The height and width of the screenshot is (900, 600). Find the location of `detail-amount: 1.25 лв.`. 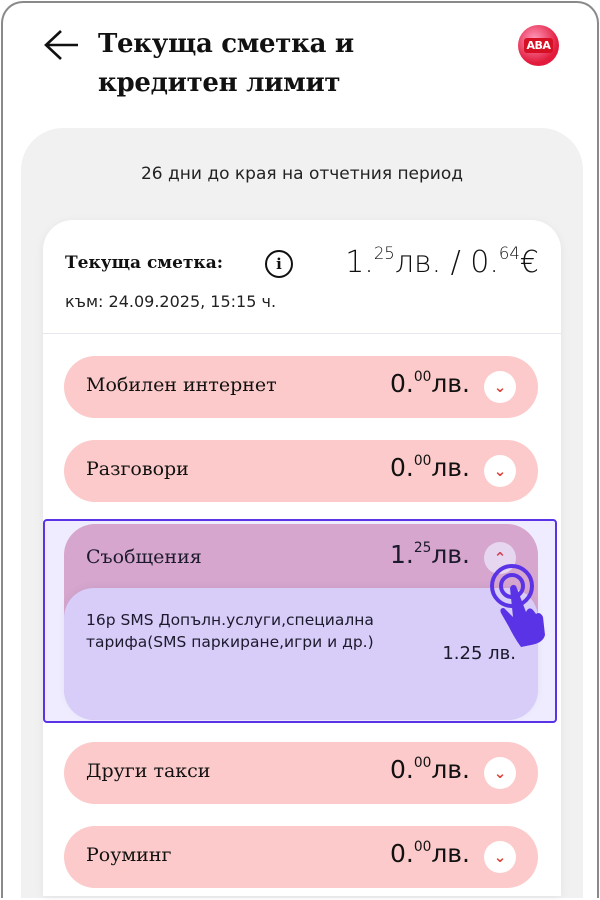

detail-amount: 1.25 лв. is located at coordinates (479, 653).